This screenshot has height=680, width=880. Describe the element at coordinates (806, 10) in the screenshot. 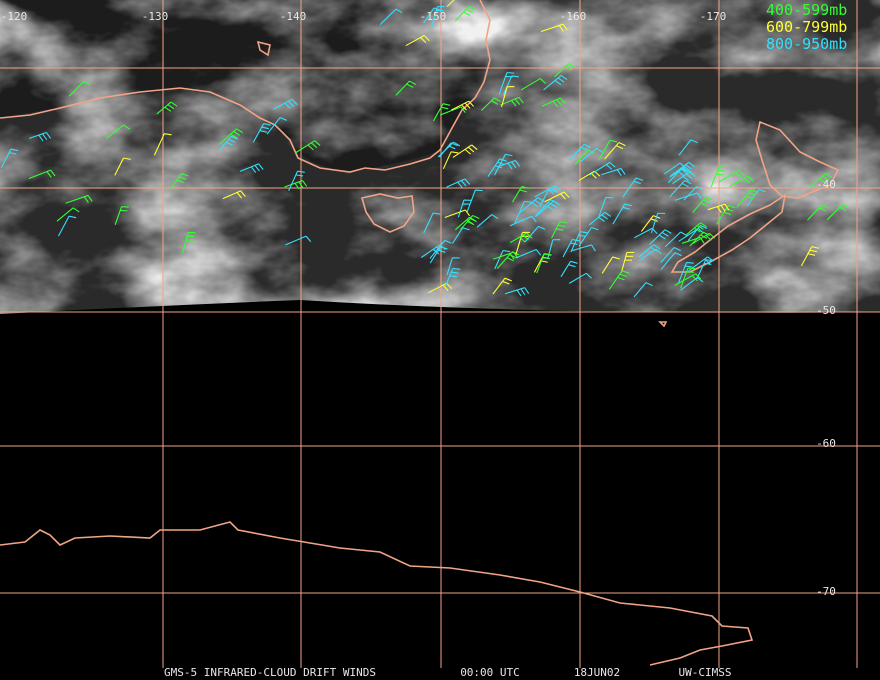

I see `legend-entry: 400-599mb` at that location.